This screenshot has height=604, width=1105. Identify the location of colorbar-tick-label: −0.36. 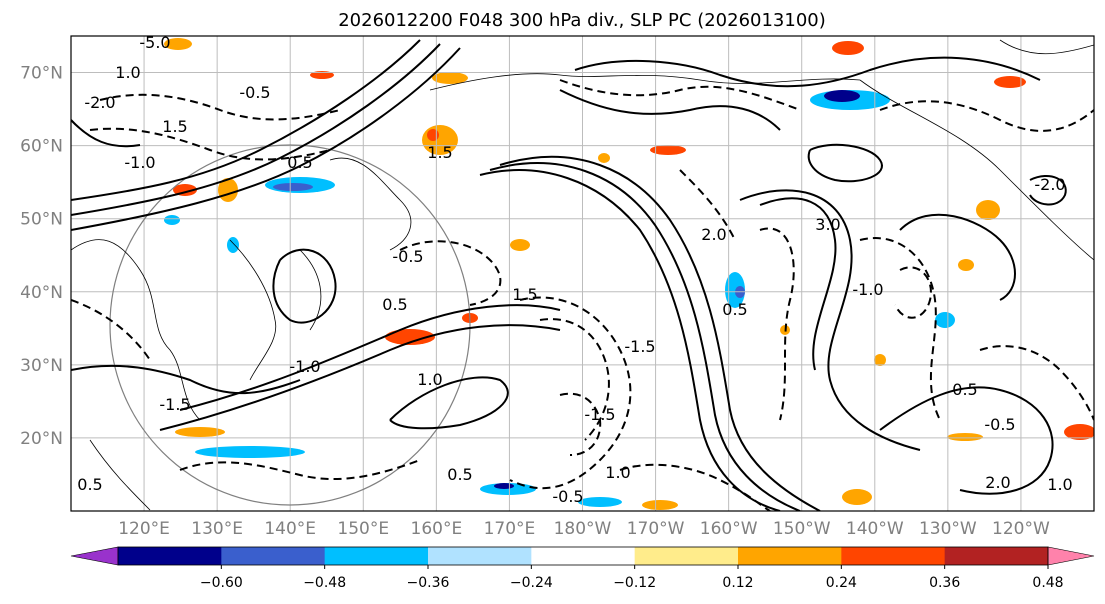
(428, 583).